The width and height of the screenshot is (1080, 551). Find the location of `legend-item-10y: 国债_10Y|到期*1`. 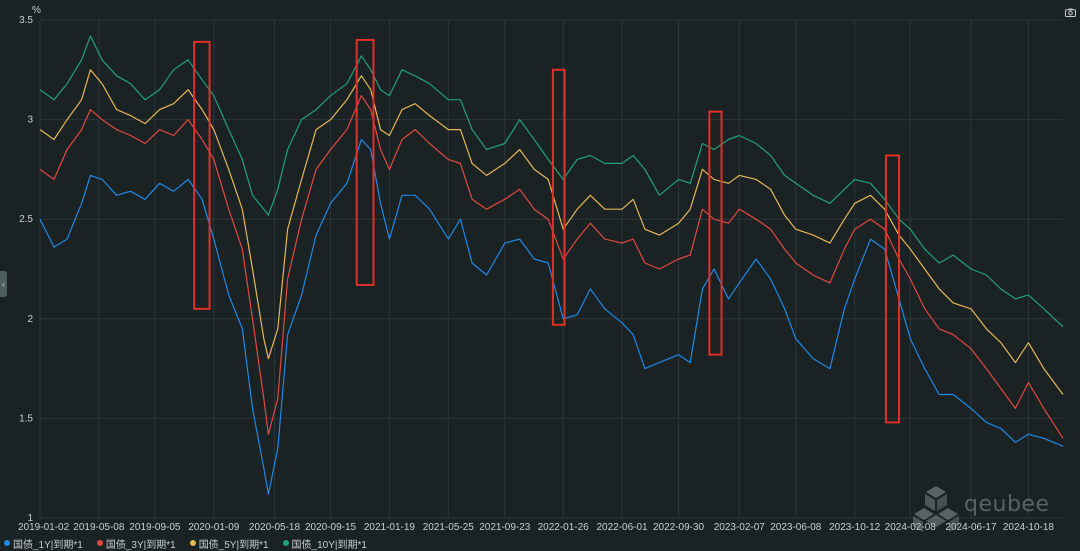

legend-item-10y: 国债_10Y|到期*1 is located at coordinates (324, 543).